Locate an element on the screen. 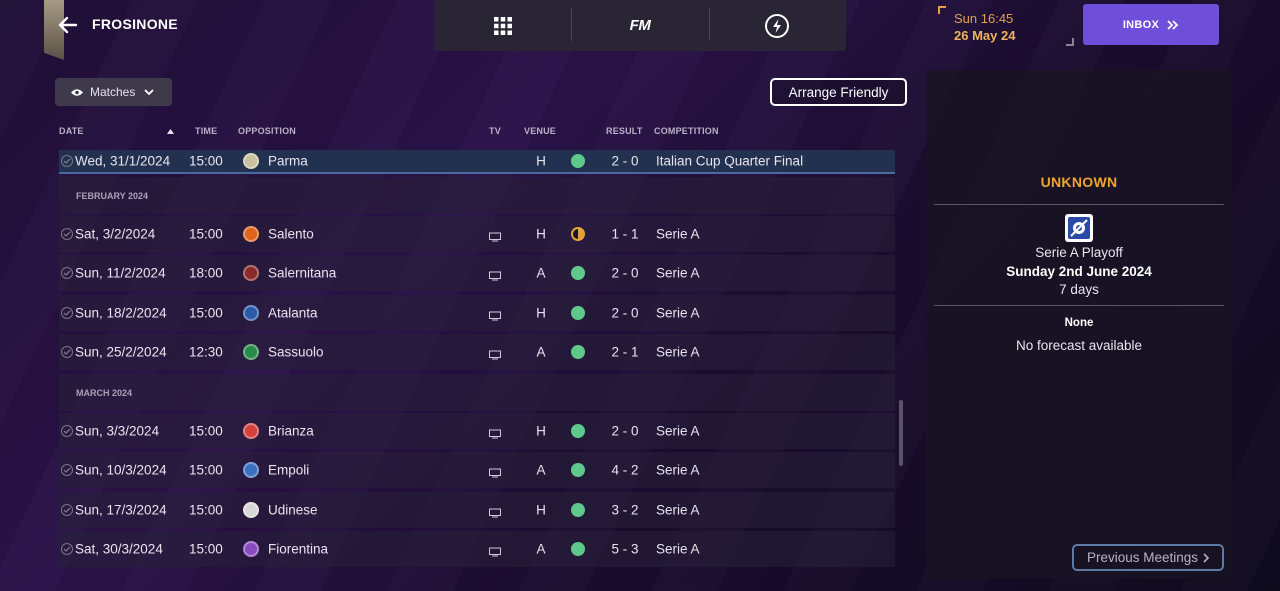 This screenshot has height=591, width=1280. top-navigation-bar: FM is located at coordinates (640, 25).